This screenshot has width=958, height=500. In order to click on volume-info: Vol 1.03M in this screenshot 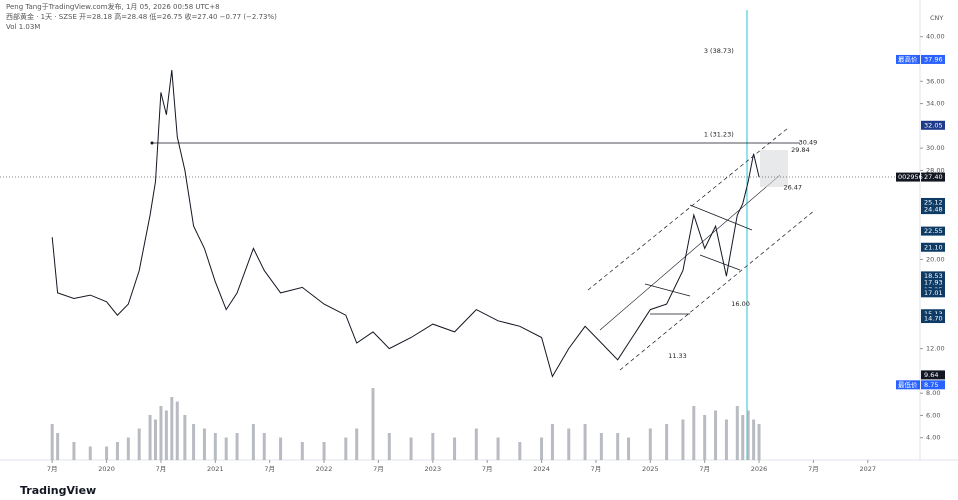, I will do `click(23, 27)`.